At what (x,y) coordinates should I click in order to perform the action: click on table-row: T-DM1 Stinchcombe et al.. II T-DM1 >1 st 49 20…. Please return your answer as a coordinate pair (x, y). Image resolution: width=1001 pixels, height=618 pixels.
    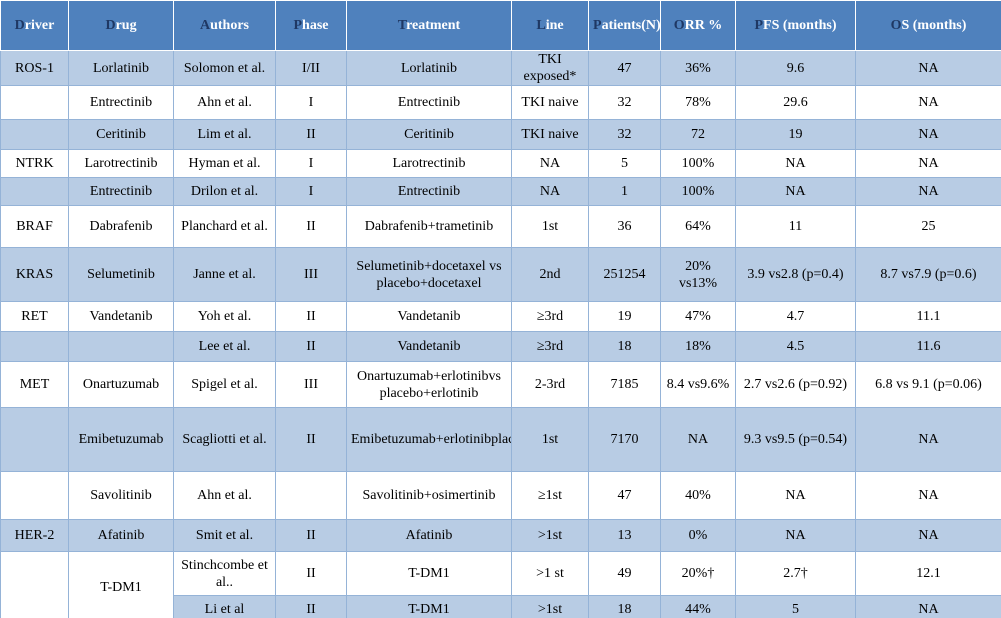
    Looking at the image, I should click on (500, 584).